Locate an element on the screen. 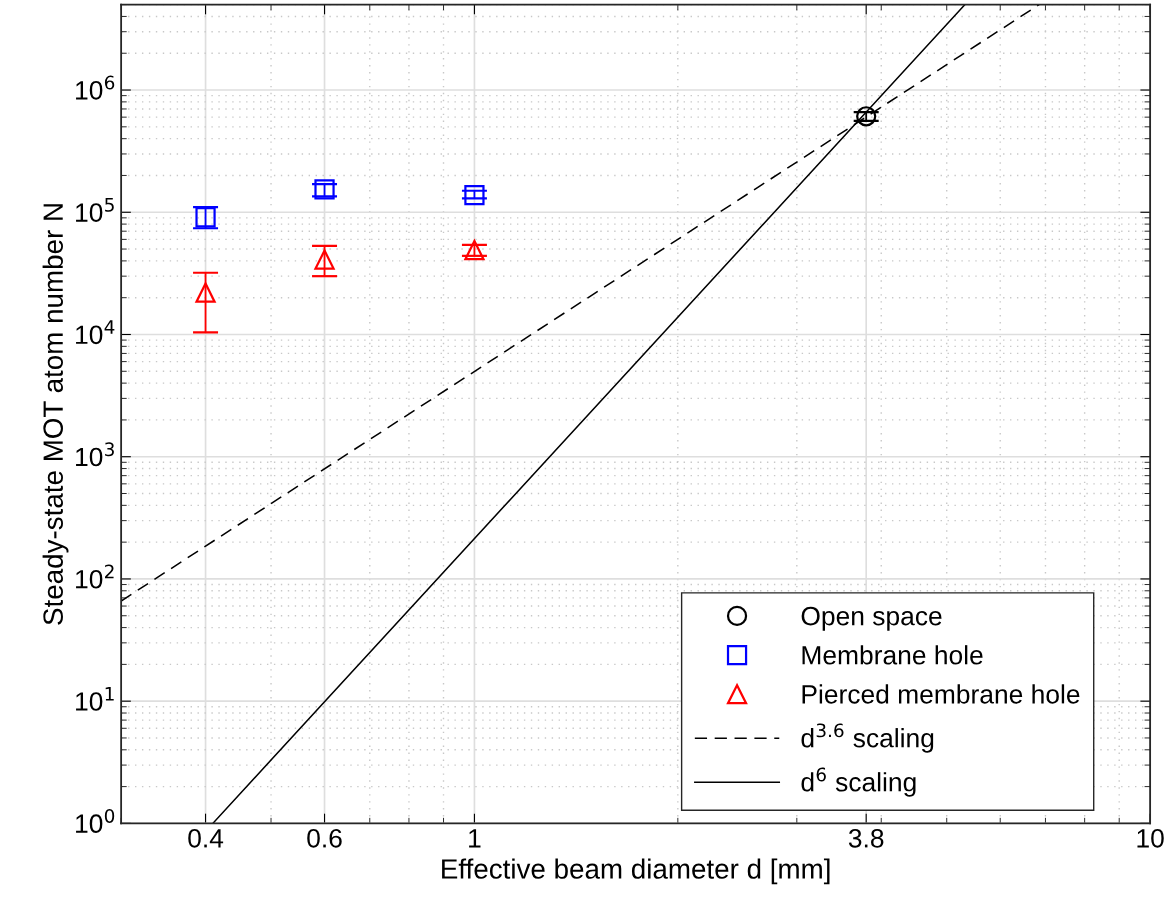 The image size is (1176, 920). x-tick-label: 0.6 is located at coordinates (324, 838).